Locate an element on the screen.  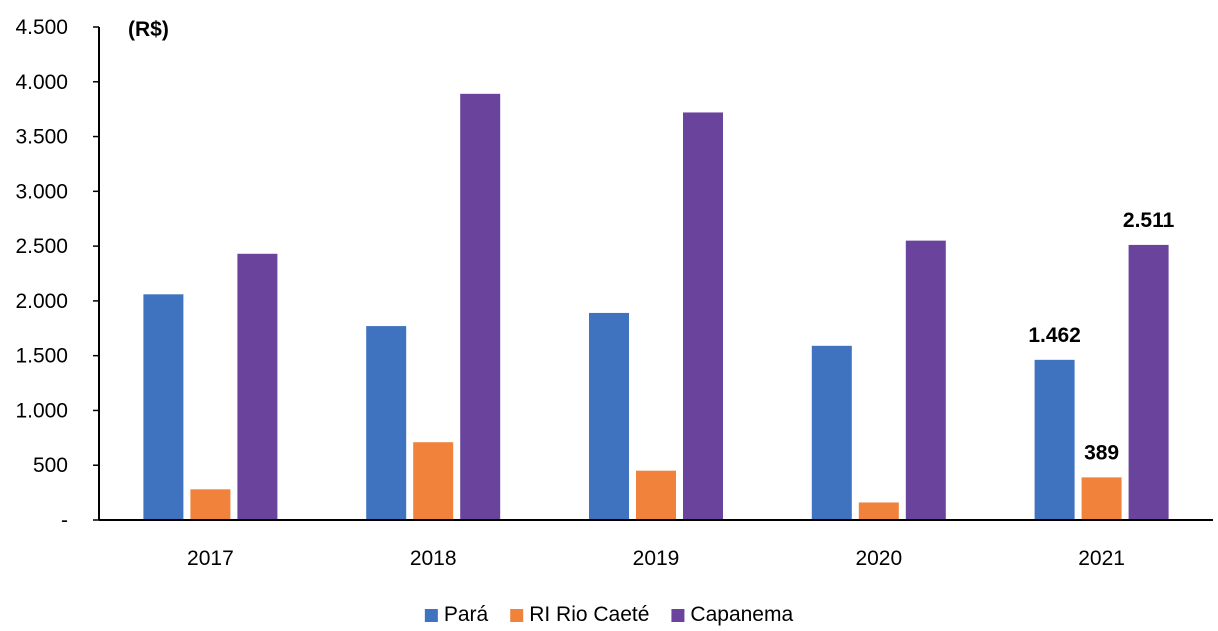
bar-par--2021 is located at coordinates (1054, 439).